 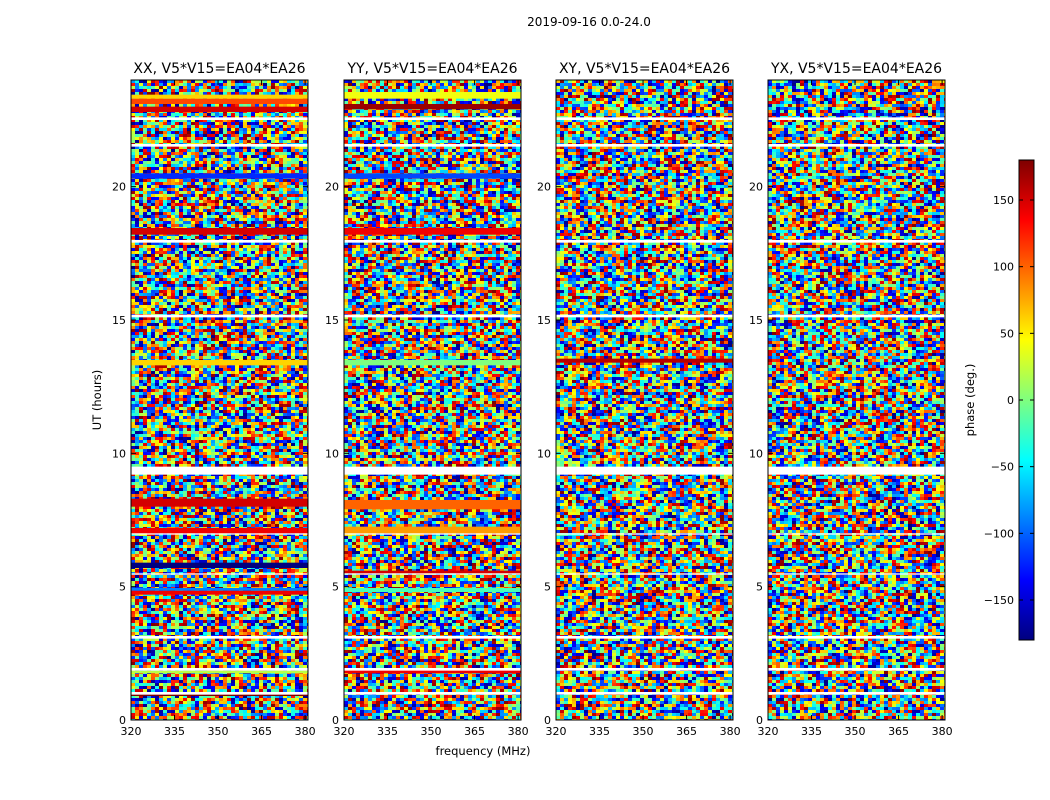 What do you see at coordinates (1003, 267) in the screenshot?
I see `colorbar-tick-label: 100` at bounding box center [1003, 267].